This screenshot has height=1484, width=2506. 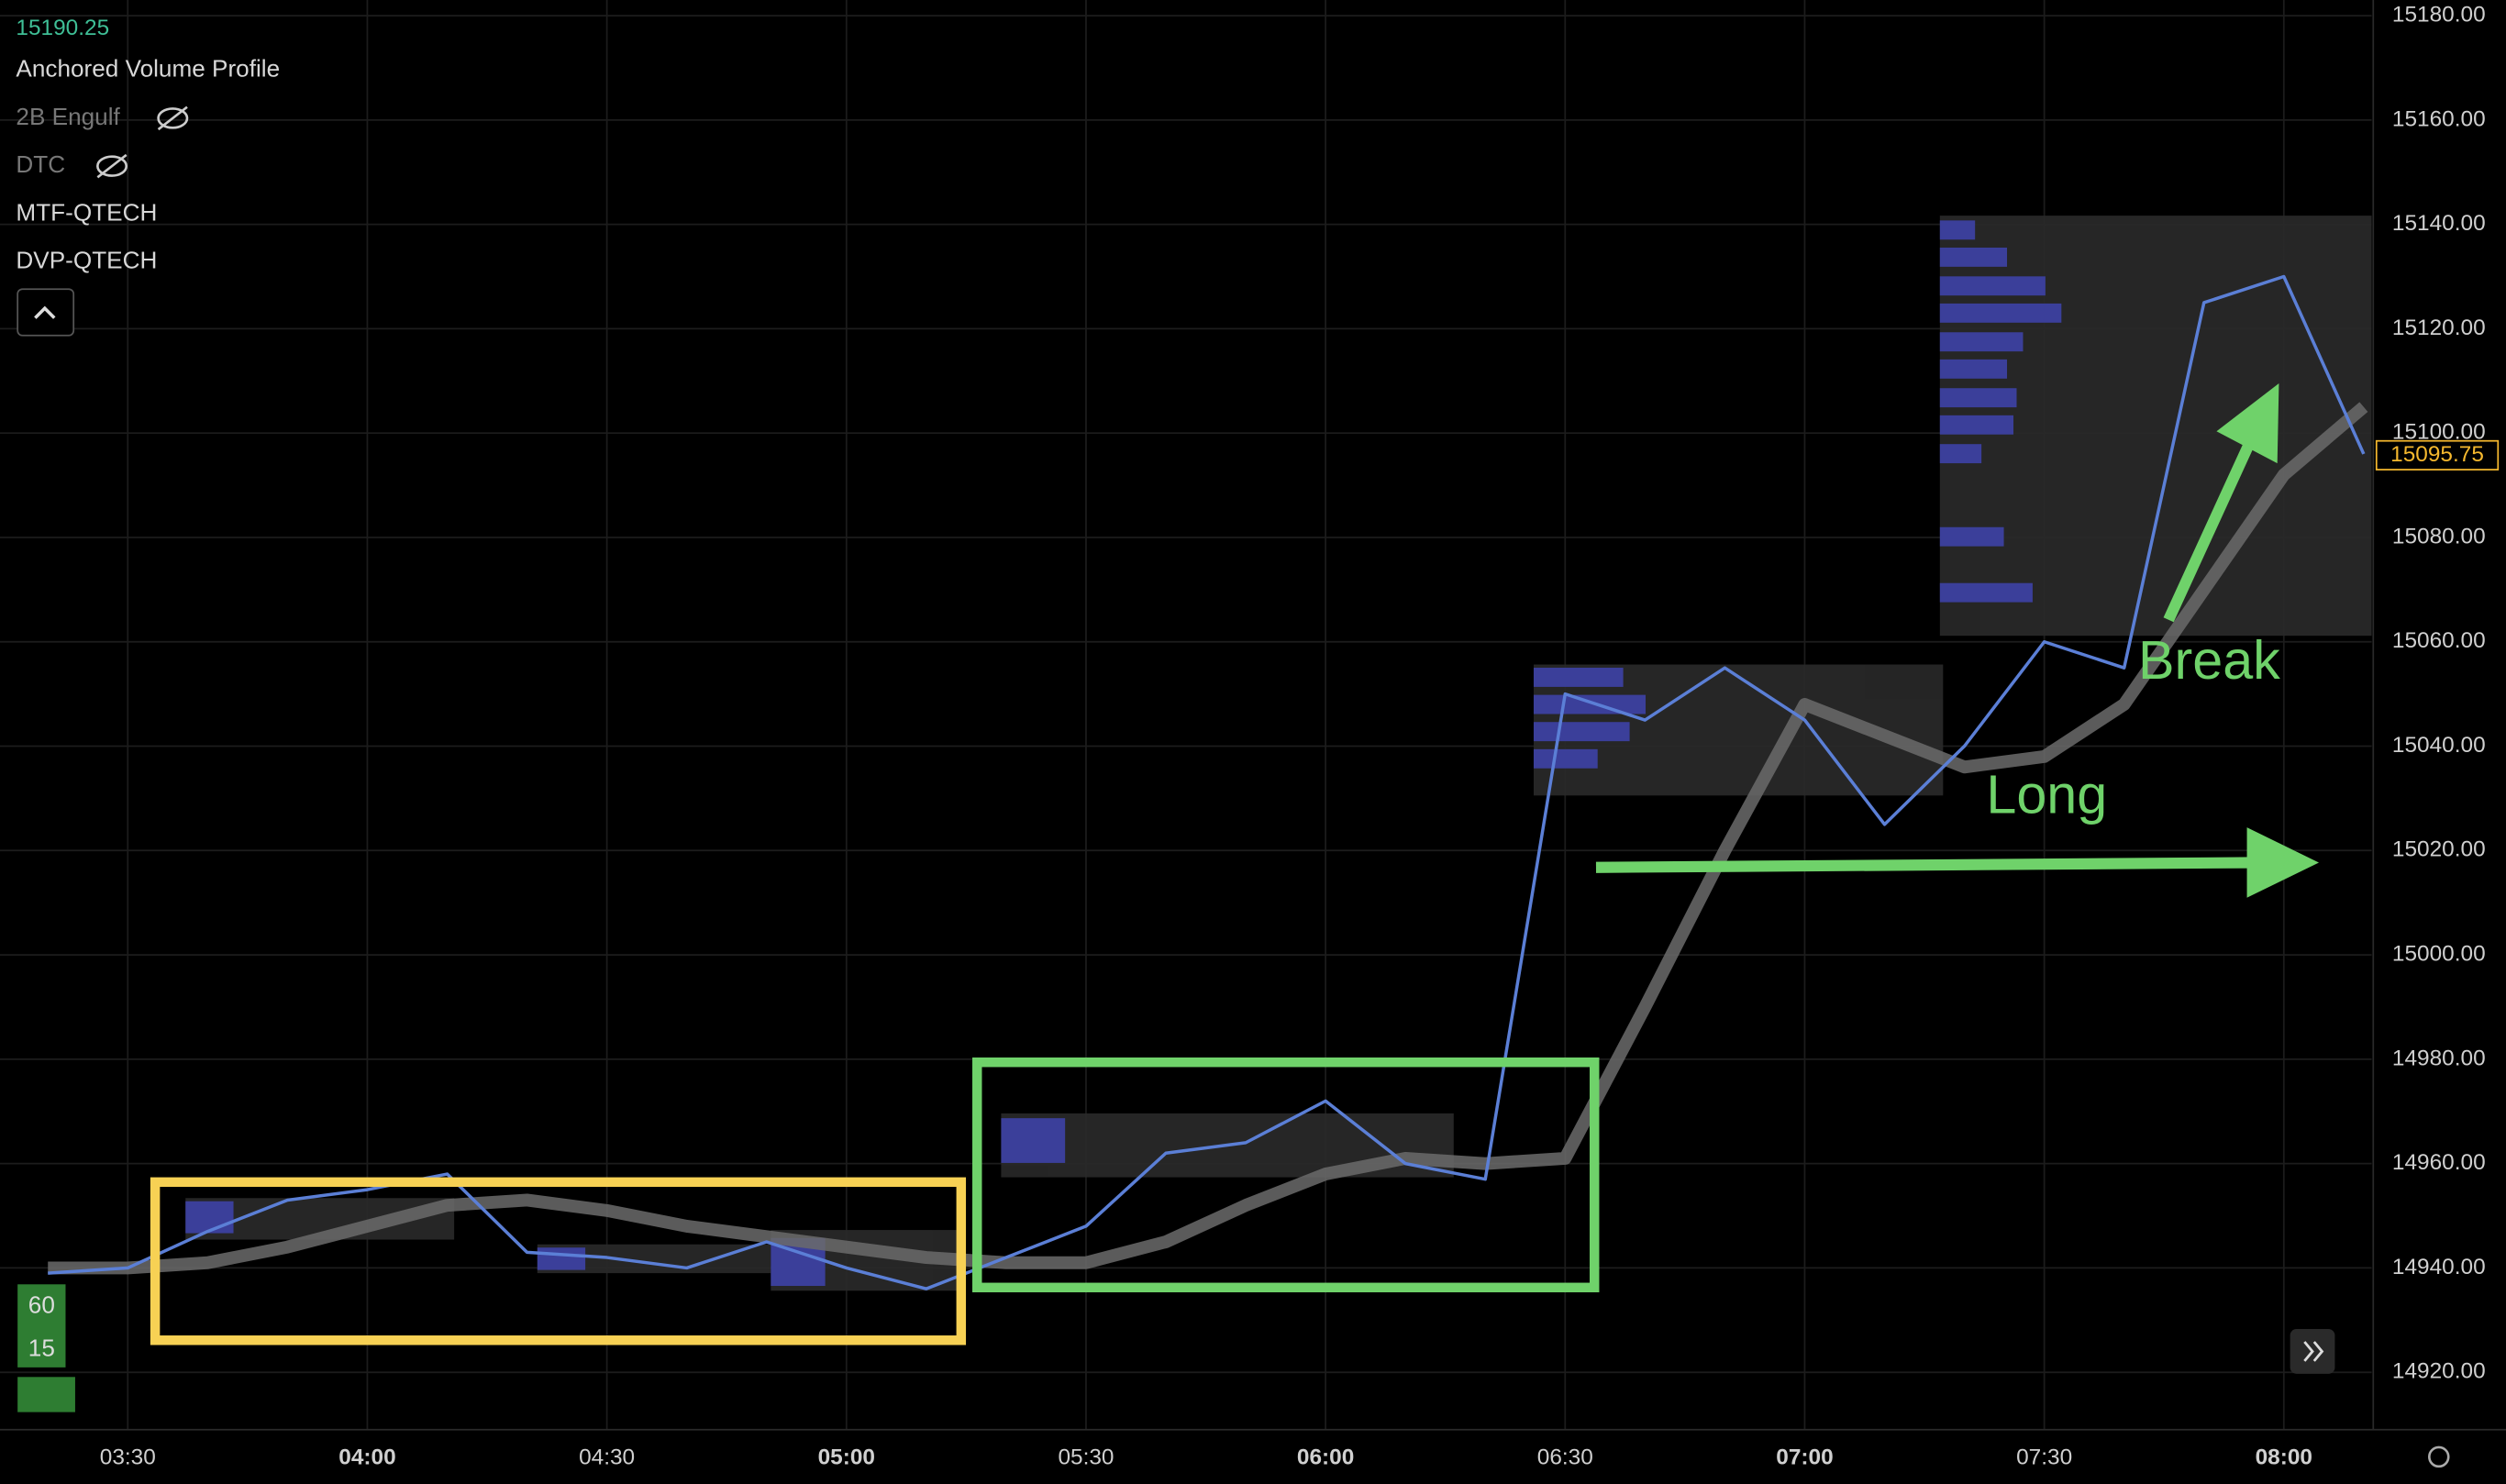 I want to click on y-tick-label: 15160.00, so click(x=2439, y=118).